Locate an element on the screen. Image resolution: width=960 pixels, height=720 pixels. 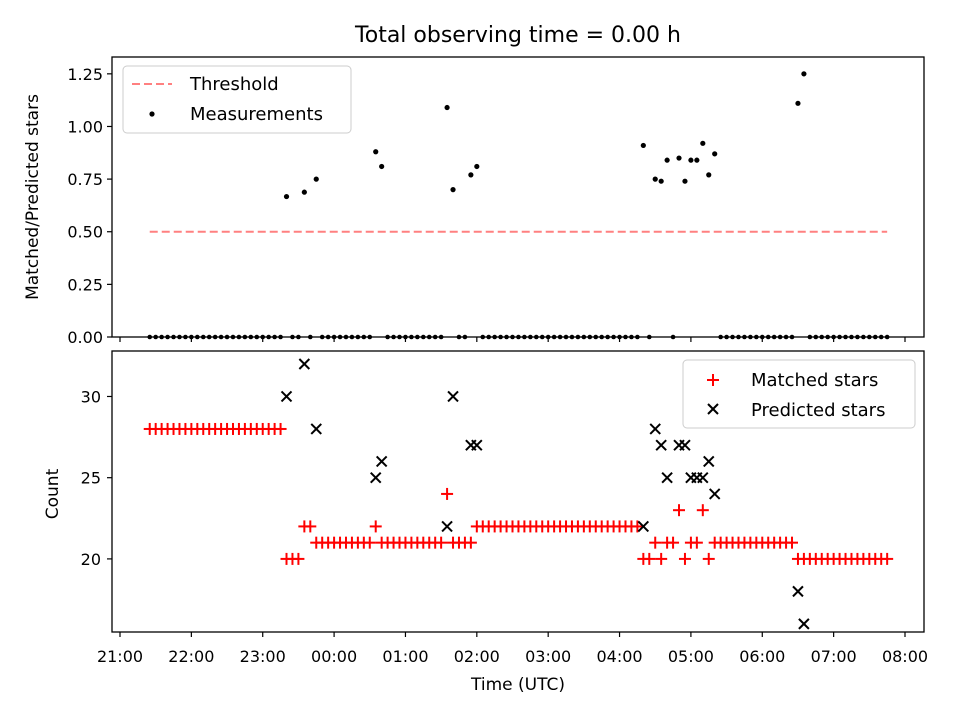
x-tick-label: 05:00 is located at coordinates (691, 656).